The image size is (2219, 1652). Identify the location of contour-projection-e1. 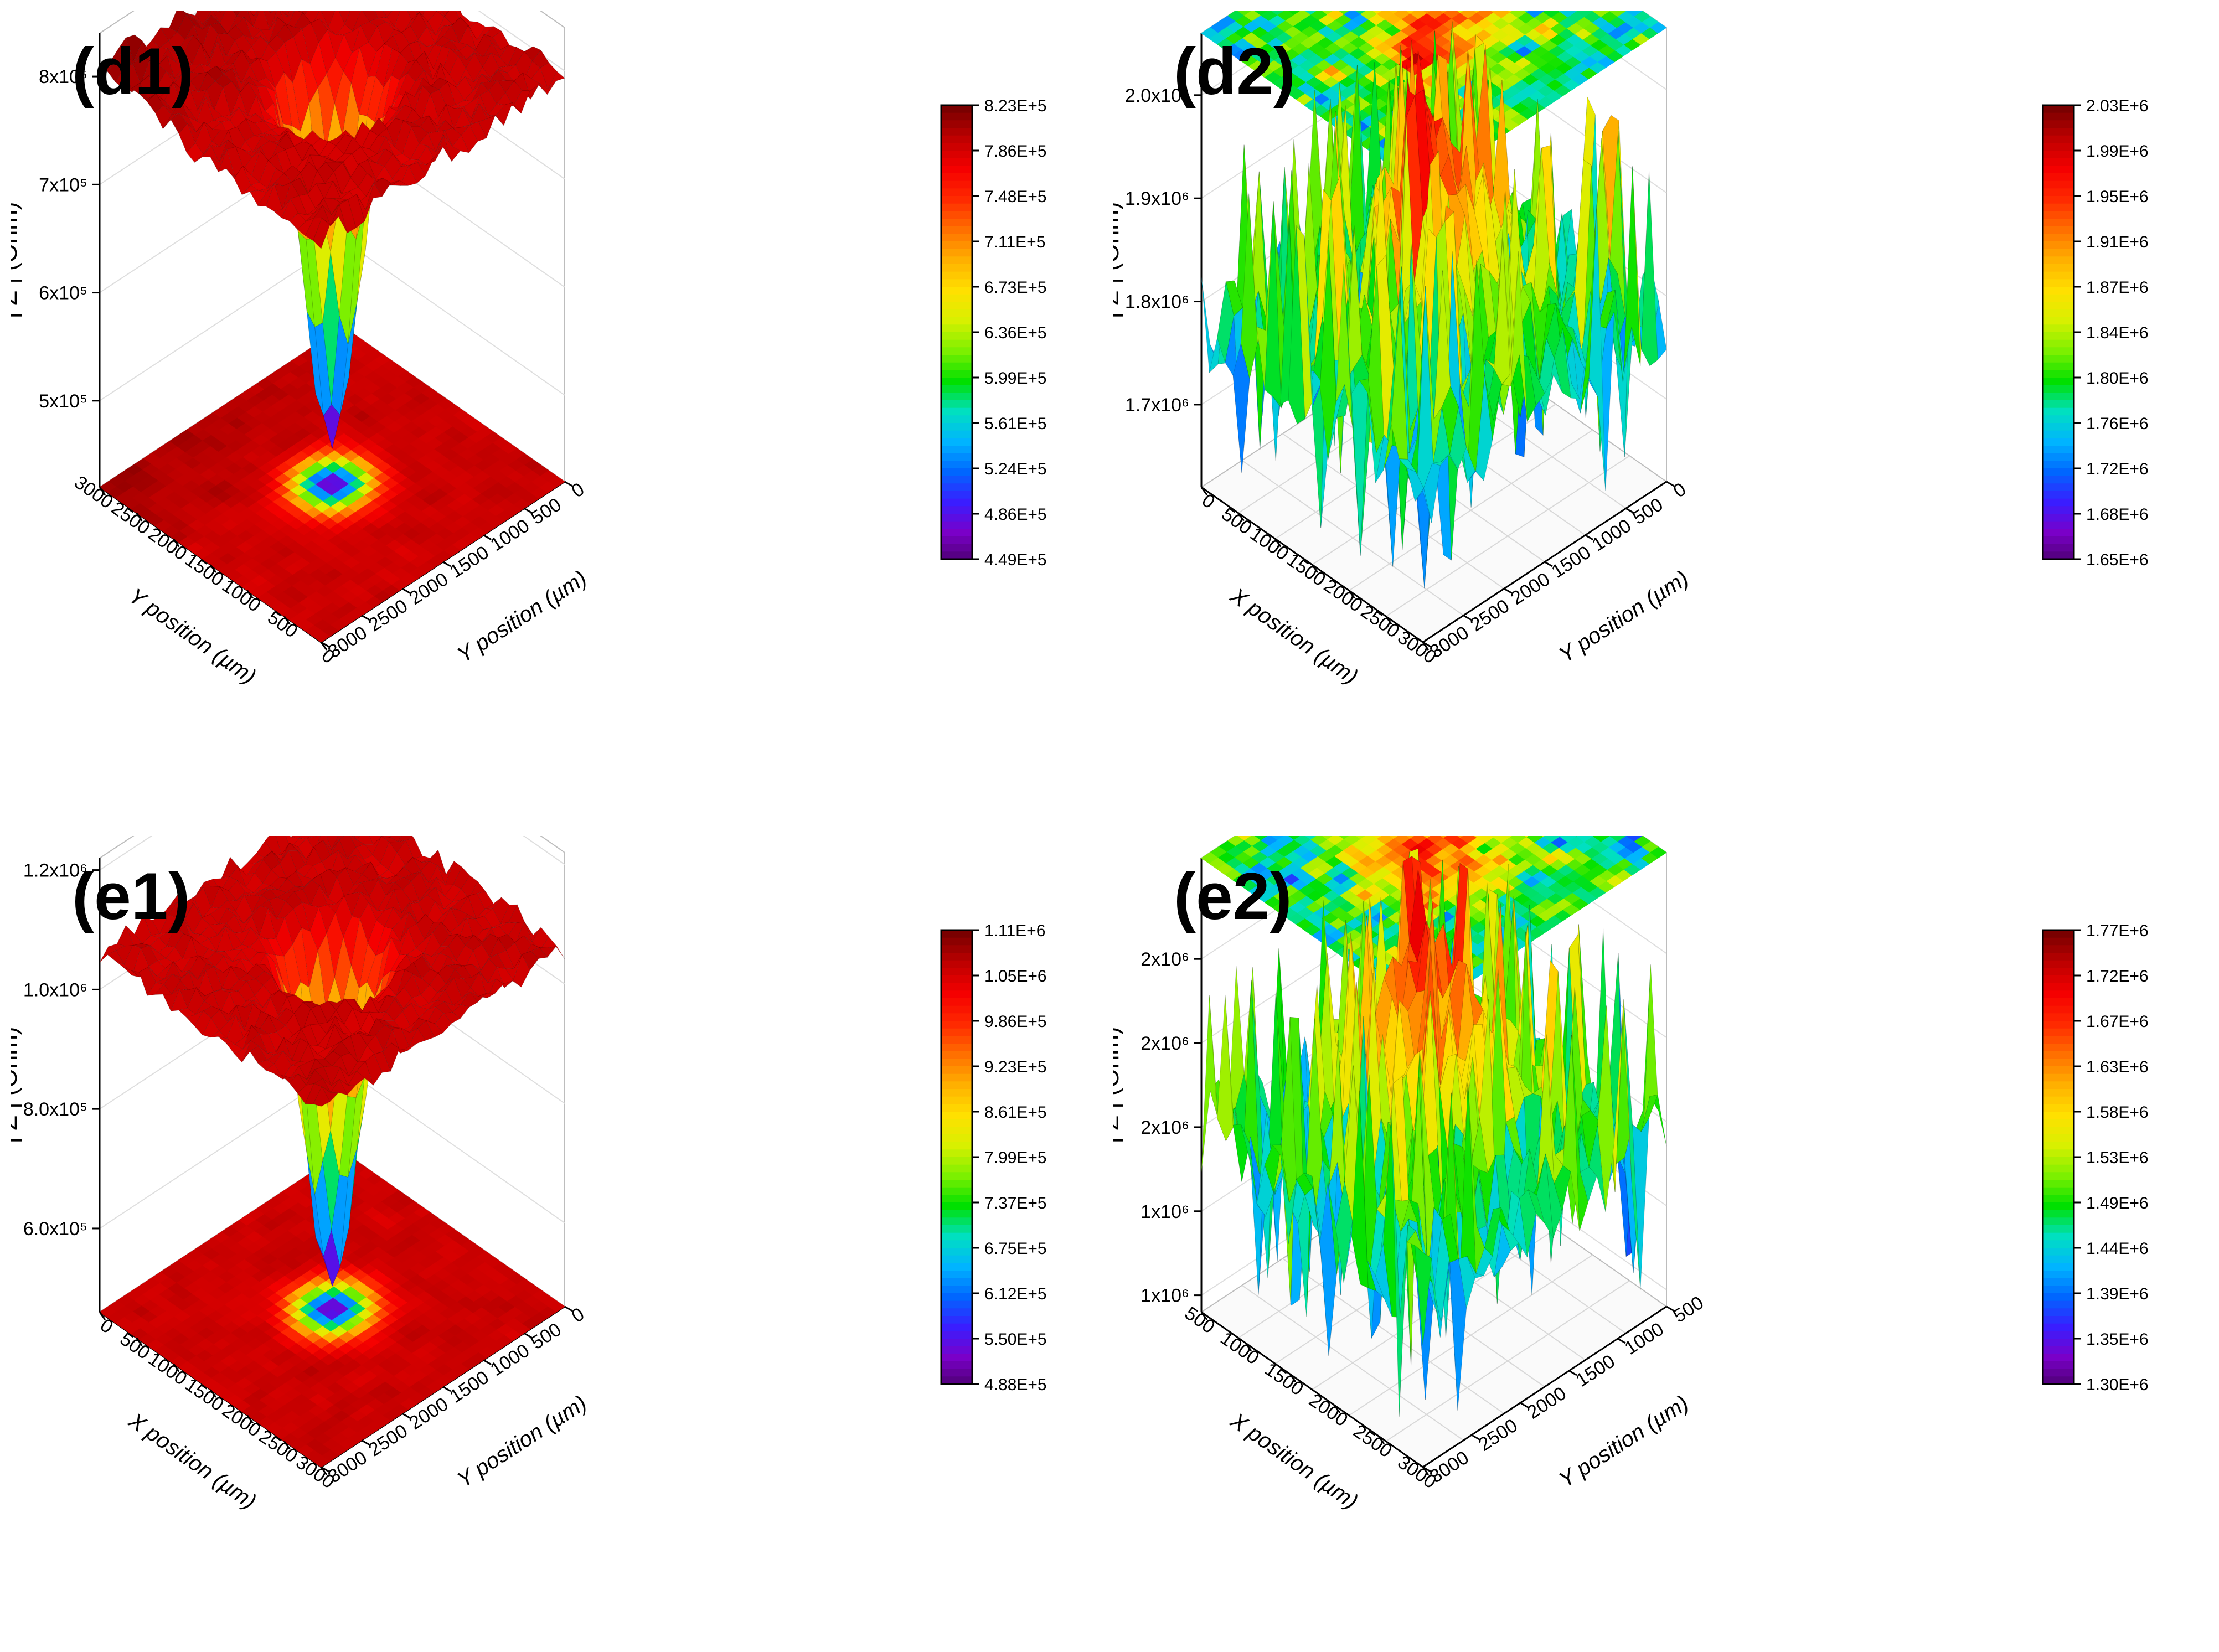
(332, 1310).